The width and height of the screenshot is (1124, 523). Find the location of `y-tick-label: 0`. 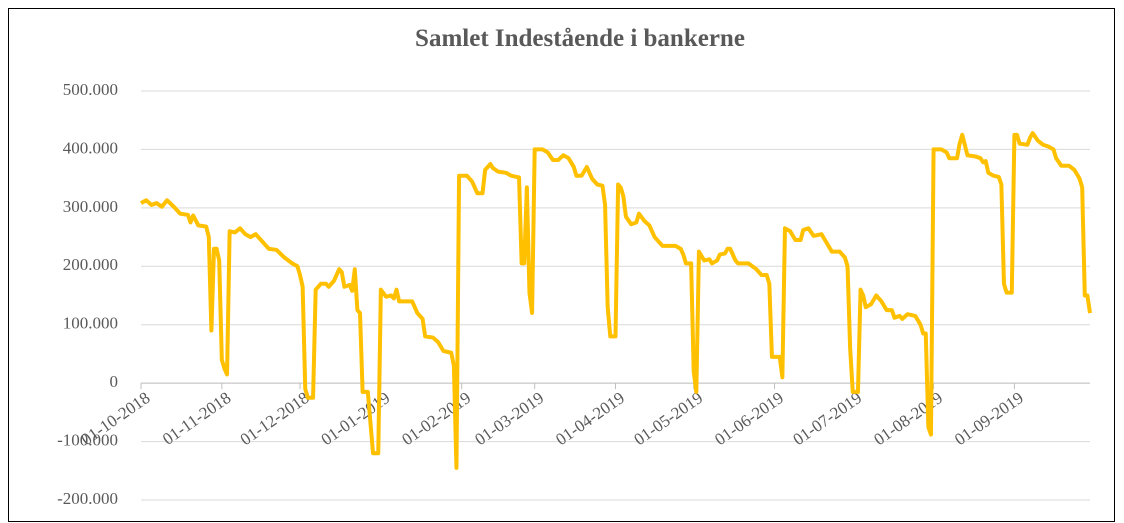

y-tick-label: 0 is located at coordinates (114, 381).